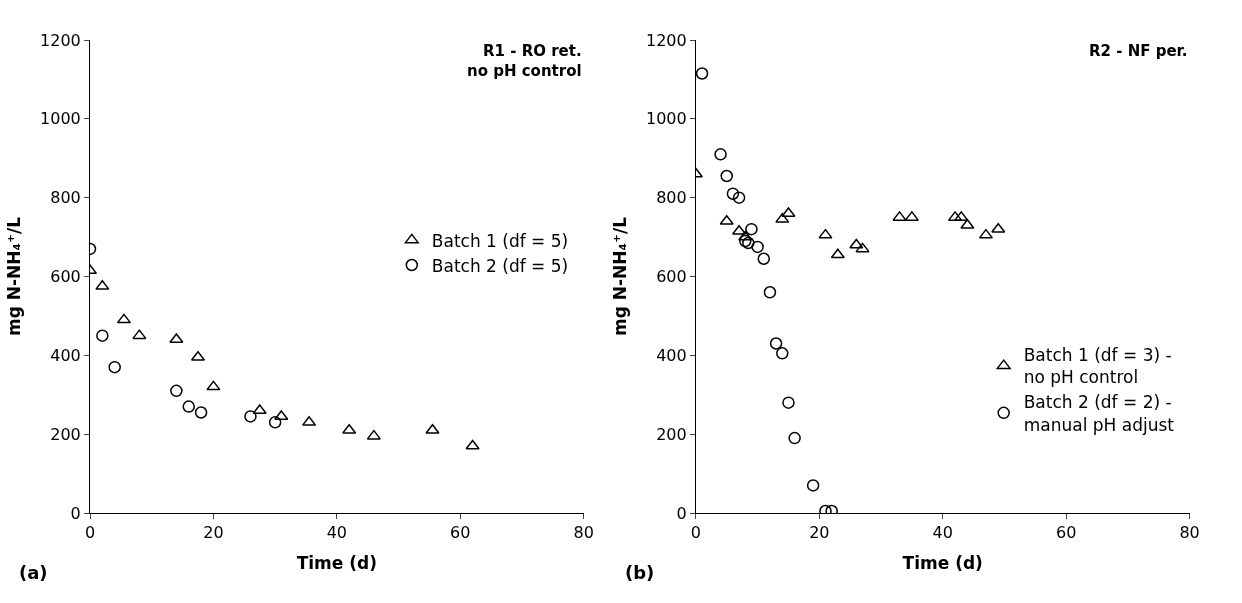  I want to click on legend-label: Batch 2 (df = 2) - manual pH adjust, so click(1099, 413).